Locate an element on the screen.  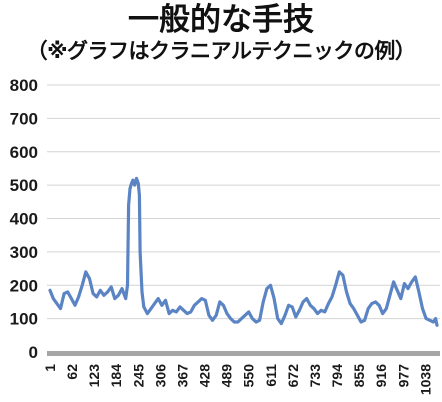
x-tick-label: 123 is located at coordinates (94, 376).